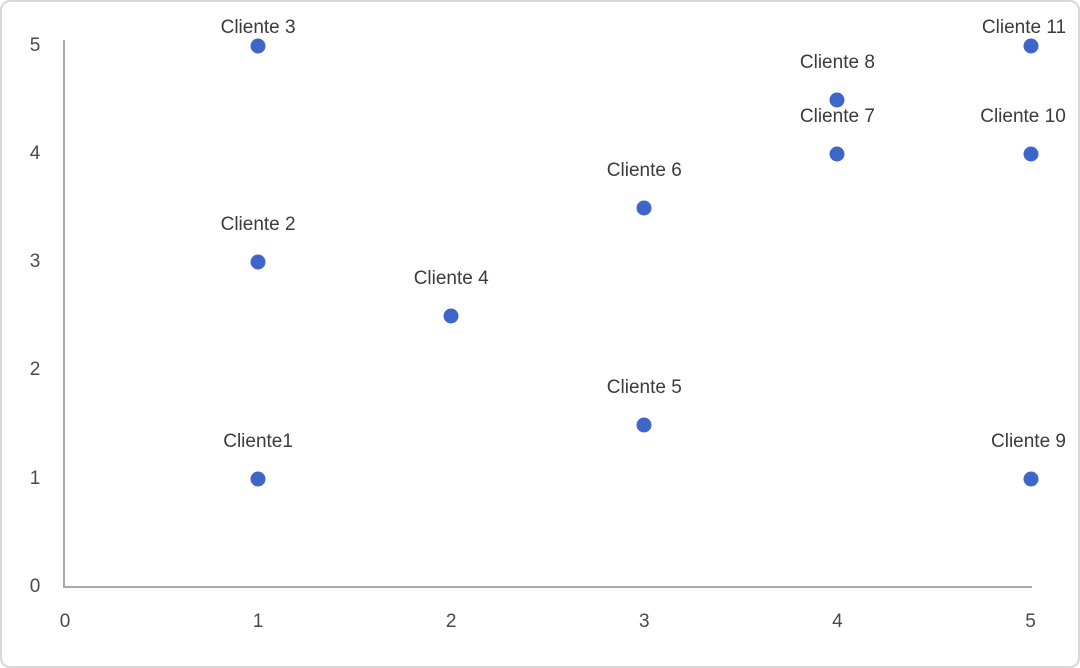 Image resolution: width=1080 pixels, height=668 pixels. What do you see at coordinates (258, 621) in the screenshot?
I see `x-tick-label: 1` at bounding box center [258, 621].